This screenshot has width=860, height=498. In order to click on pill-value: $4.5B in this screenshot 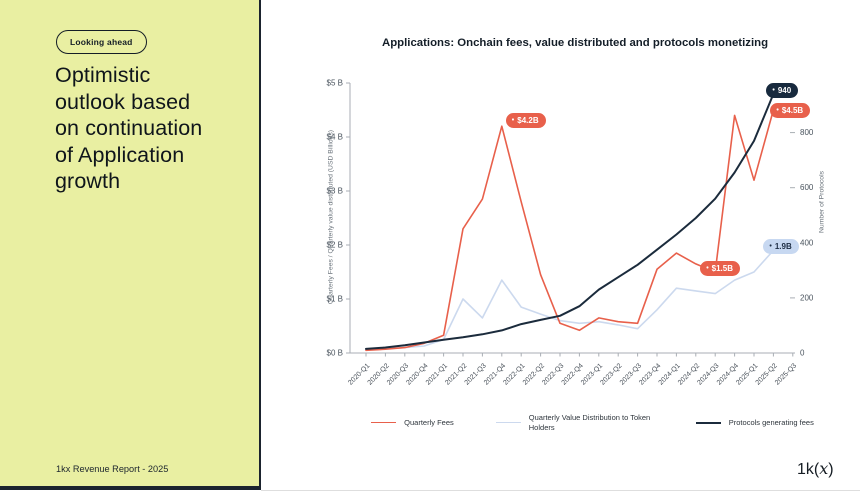, I will do `click(792, 110)`.